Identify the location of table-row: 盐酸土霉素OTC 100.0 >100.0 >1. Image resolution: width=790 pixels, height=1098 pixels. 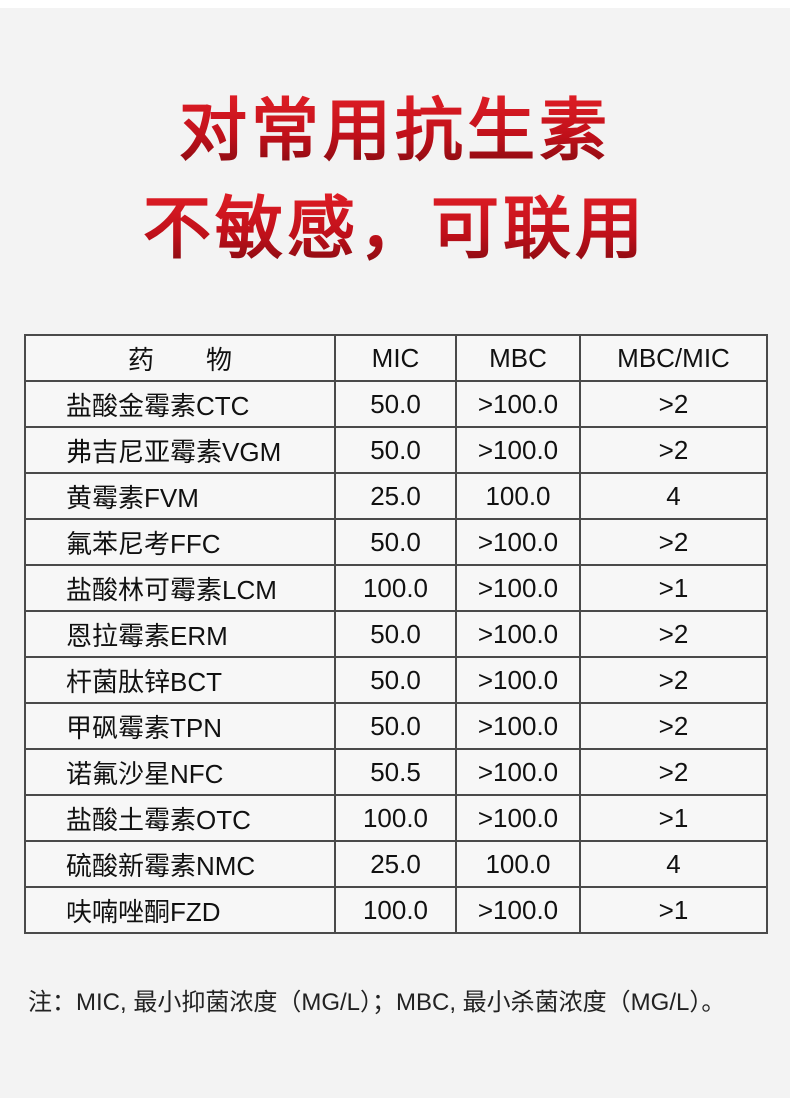
(396, 818).